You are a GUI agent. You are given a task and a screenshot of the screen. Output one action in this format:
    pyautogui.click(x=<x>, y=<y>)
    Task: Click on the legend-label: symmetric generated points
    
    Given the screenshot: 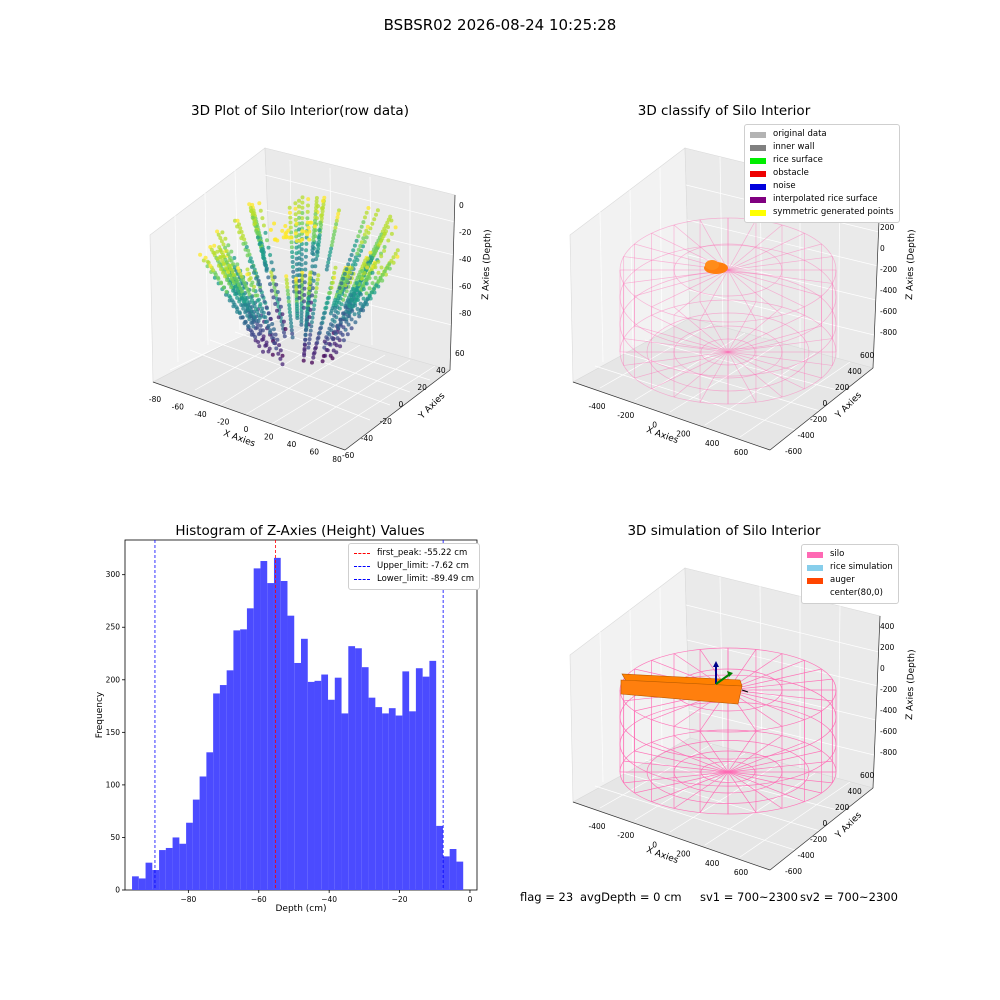 What is the action you would take?
    pyautogui.click(x=833, y=212)
    